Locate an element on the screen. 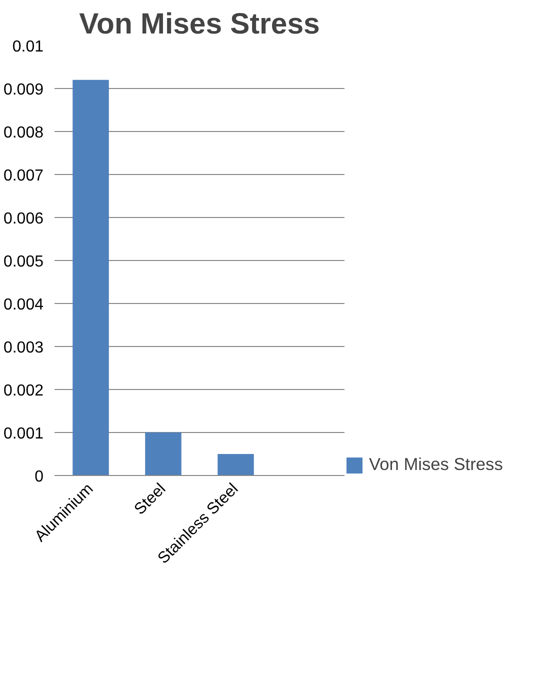 The height and width of the screenshot is (680, 558). y-tick-label: 0.001 is located at coordinates (23, 434).